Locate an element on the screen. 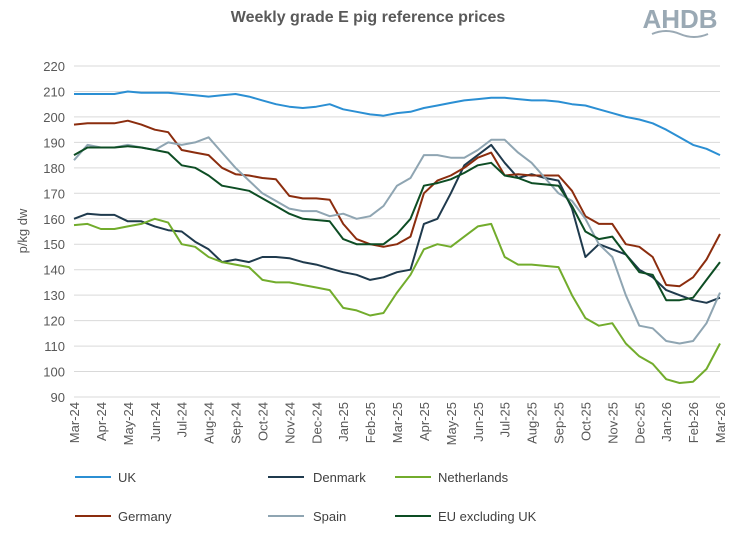  x-tick-label: Feb-26 is located at coordinates (693, 422).